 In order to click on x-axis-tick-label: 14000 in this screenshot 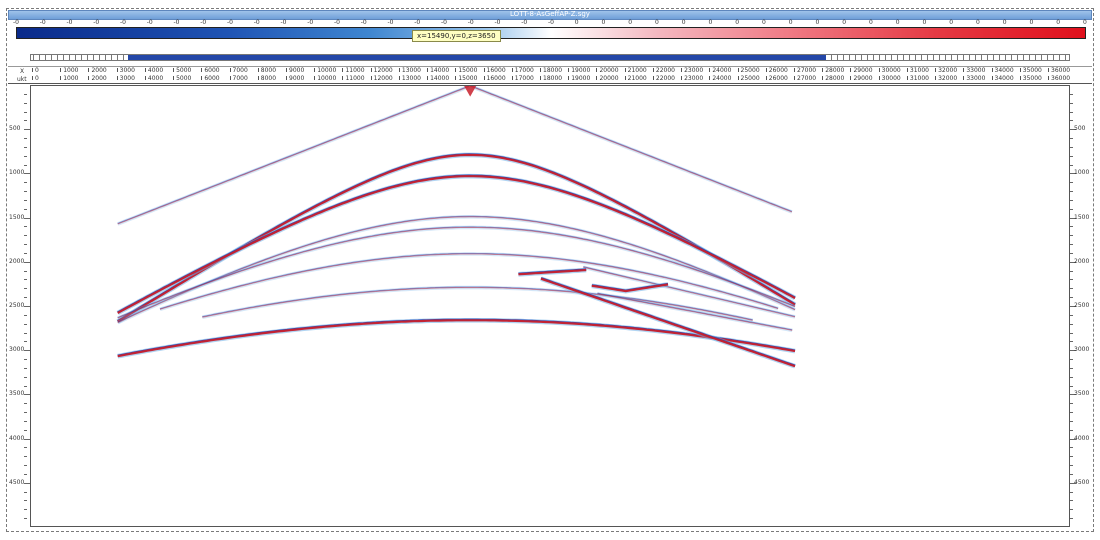, I will do `click(440, 70)`.